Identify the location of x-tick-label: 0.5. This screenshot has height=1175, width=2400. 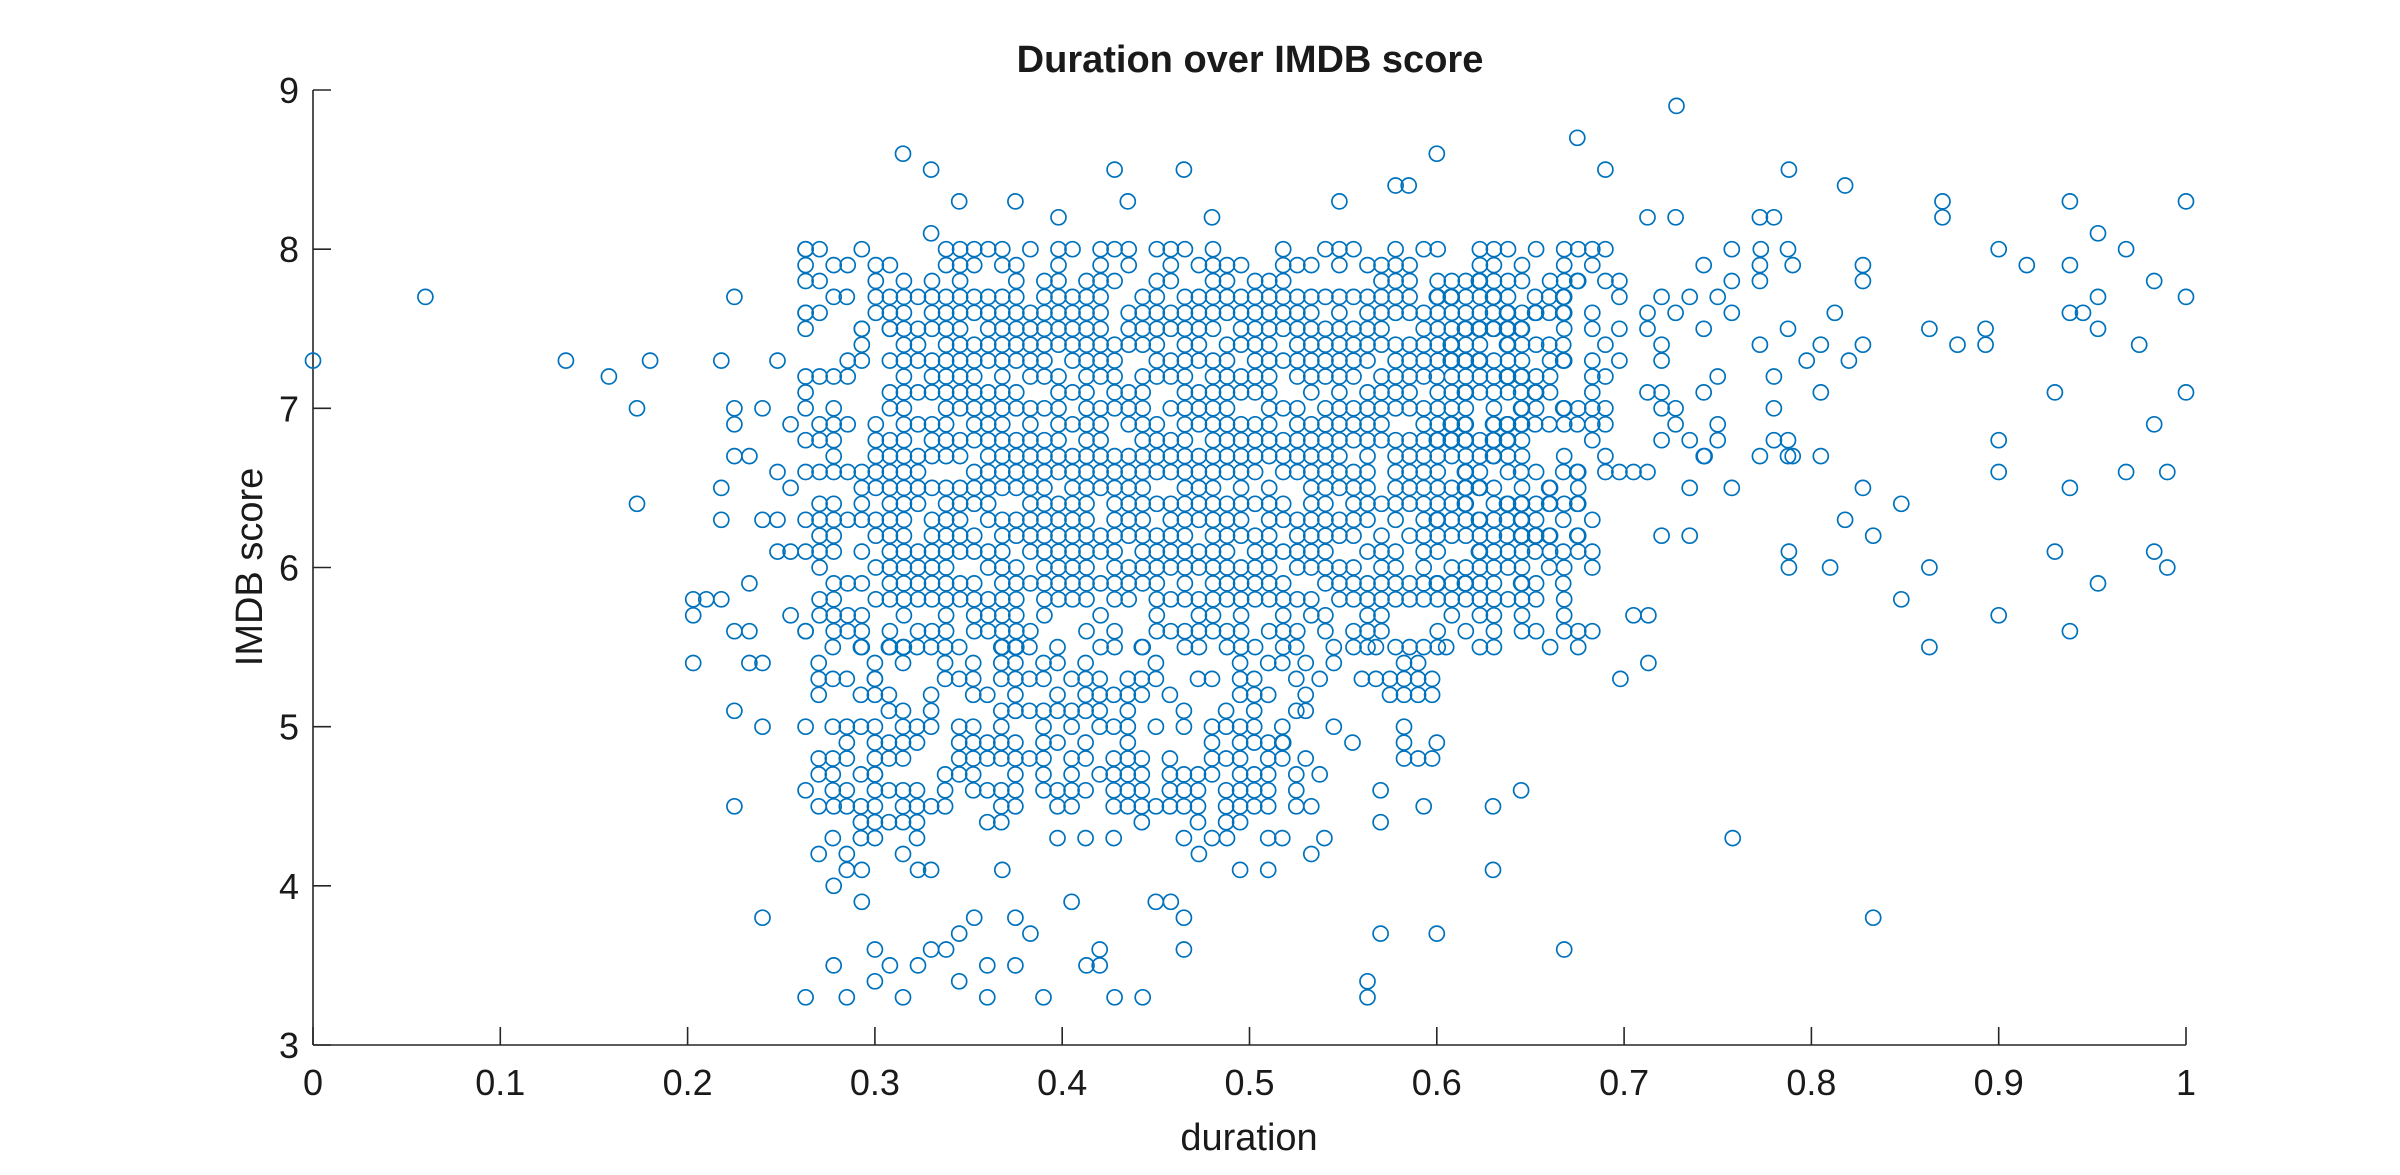
(1249, 1082).